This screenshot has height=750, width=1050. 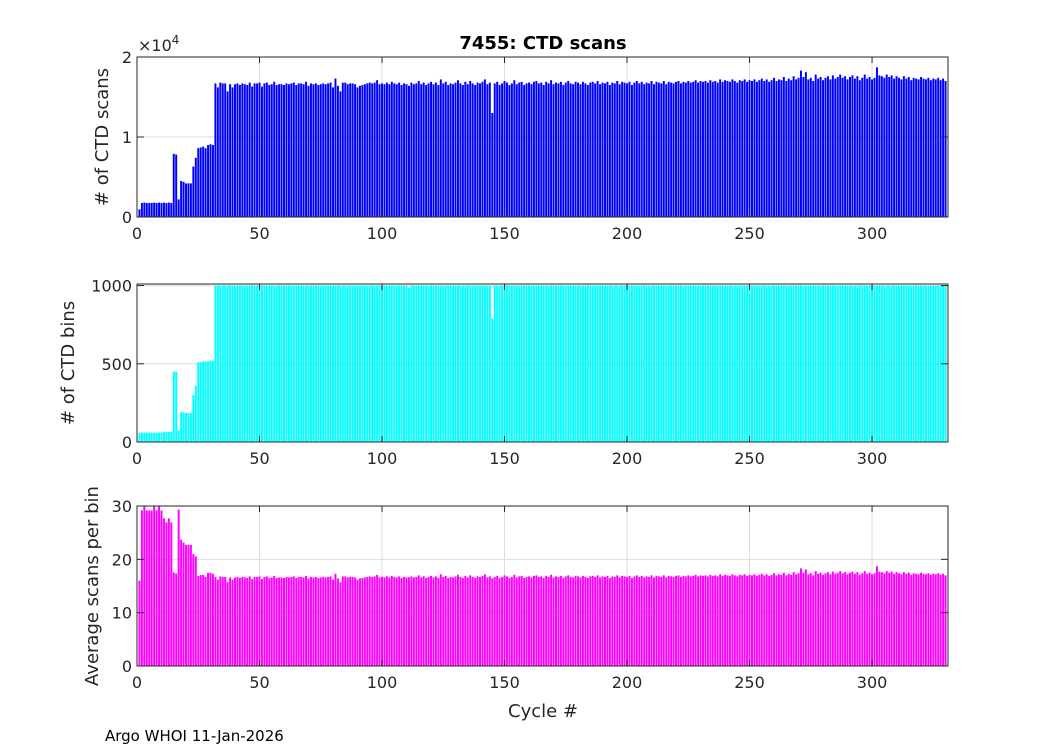 What do you see at coordinates (127, 137) in the screenshot?
I see `y-tick-label: 1` at bounding box center [127, 137].